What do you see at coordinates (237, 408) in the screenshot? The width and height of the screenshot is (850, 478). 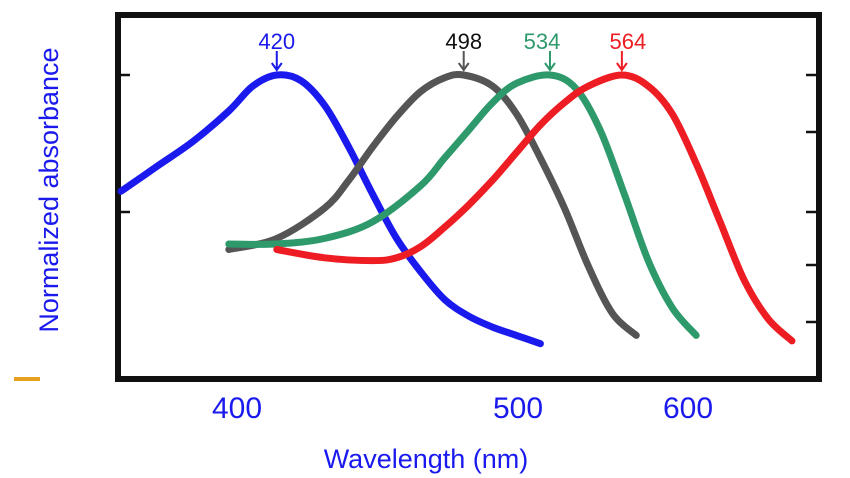 I see `x-tick-label-400: 400` at bounding box center [237, 408].